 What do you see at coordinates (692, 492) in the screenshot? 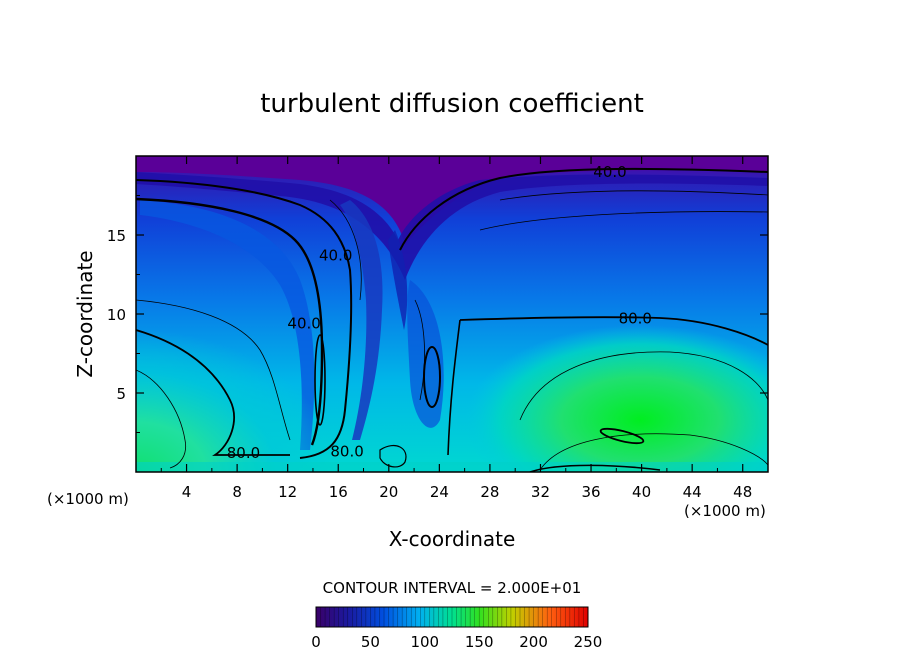
I see `x-tick-label: 44` at bounding box center [692, 492].